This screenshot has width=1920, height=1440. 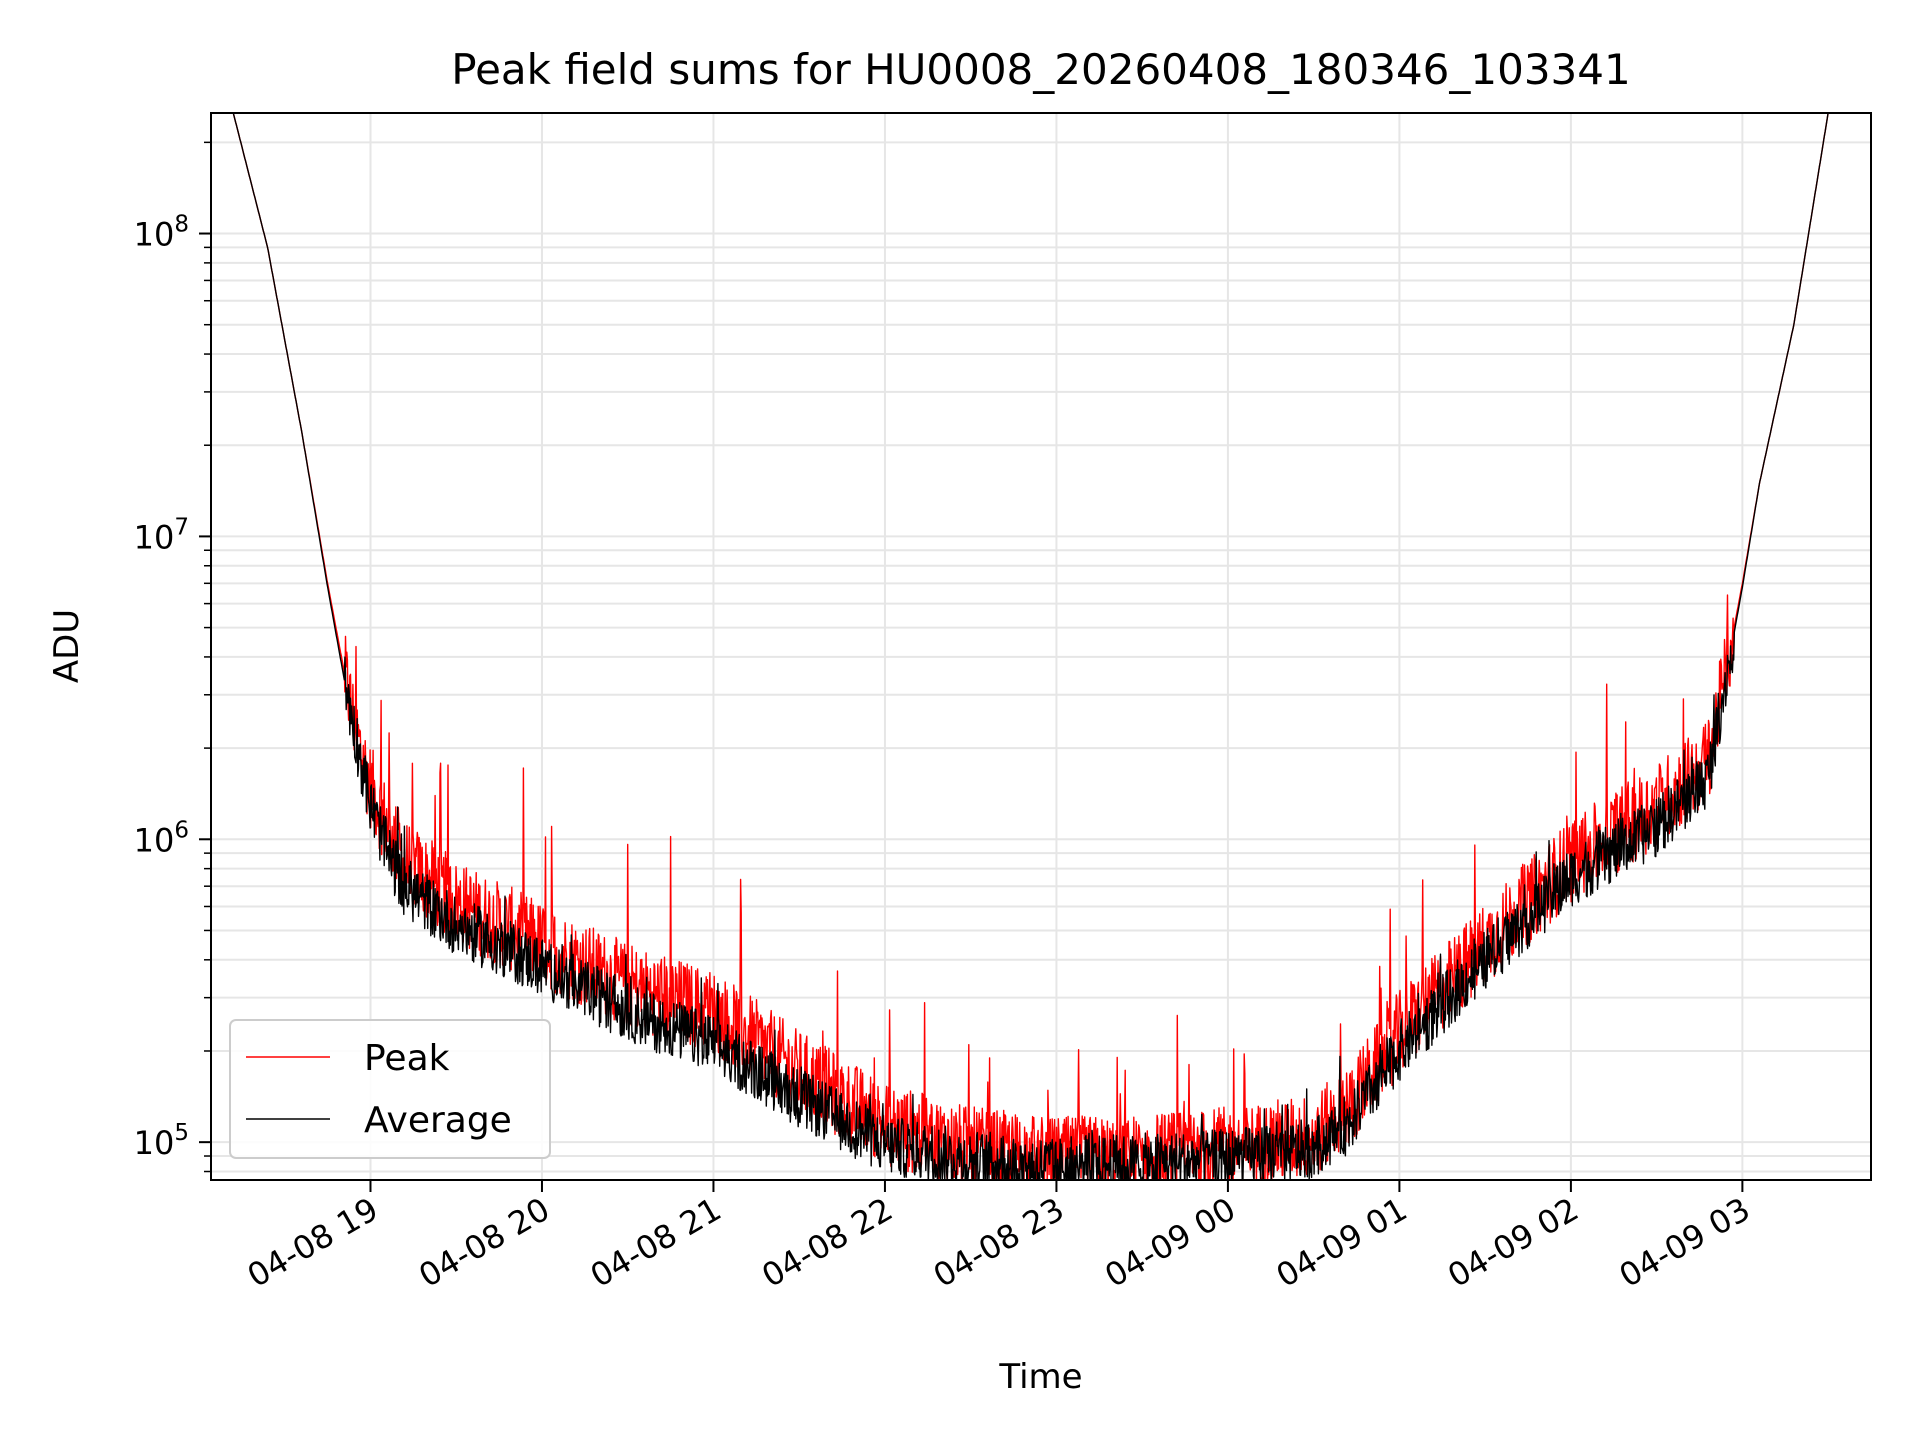 What do you see at coordinates (1040, 1377) in the screenshot?
I see `x-axis-label: Time` at bounding box center [1040, 1377].